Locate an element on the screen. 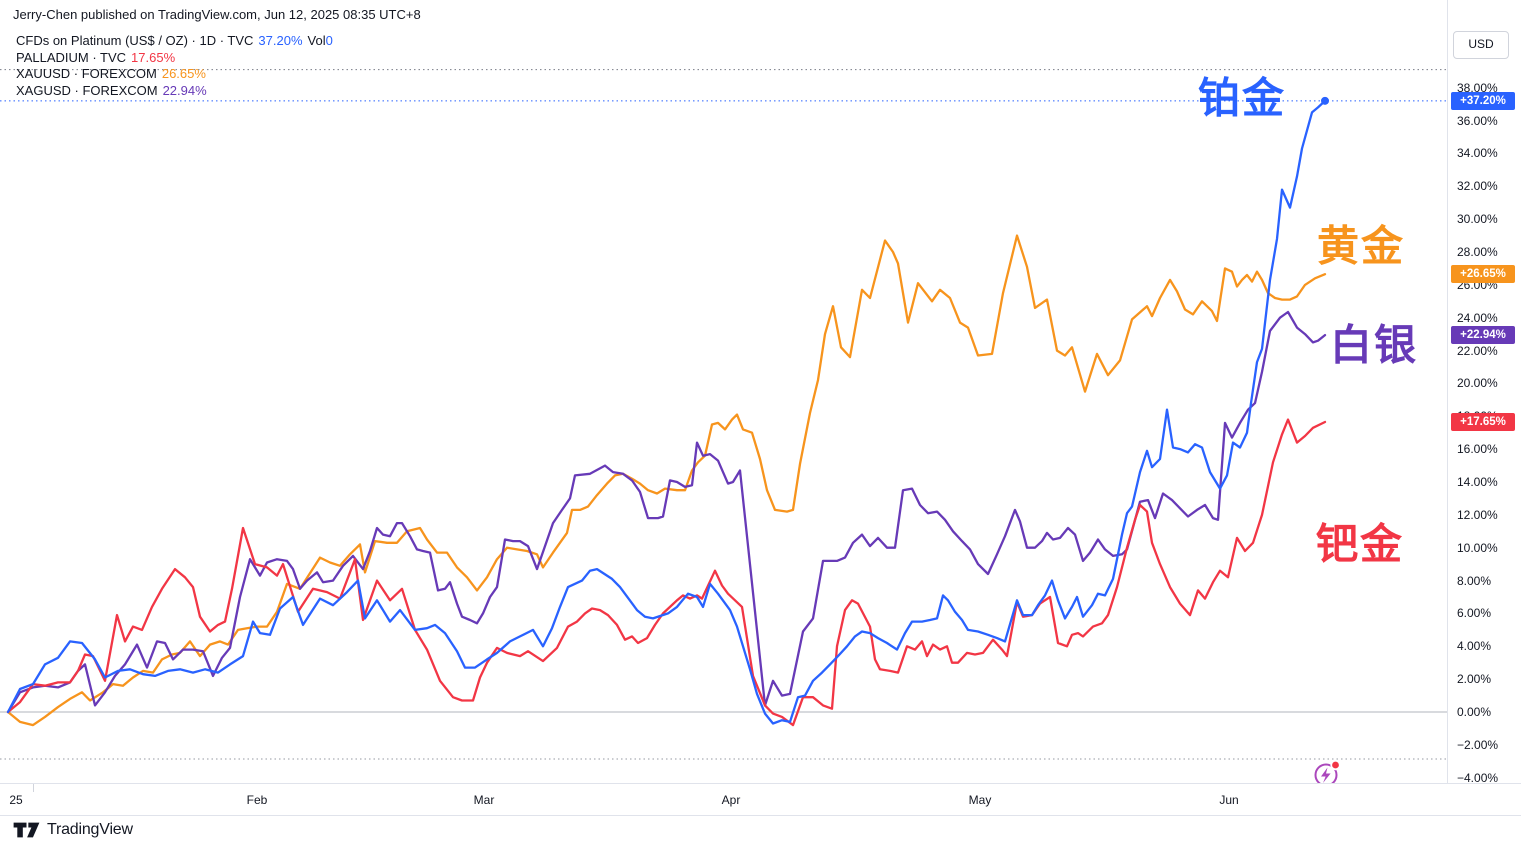 This screenshot has height=850, width=1521. lightning-bolt-icon is located at coordinates (1326, 775).